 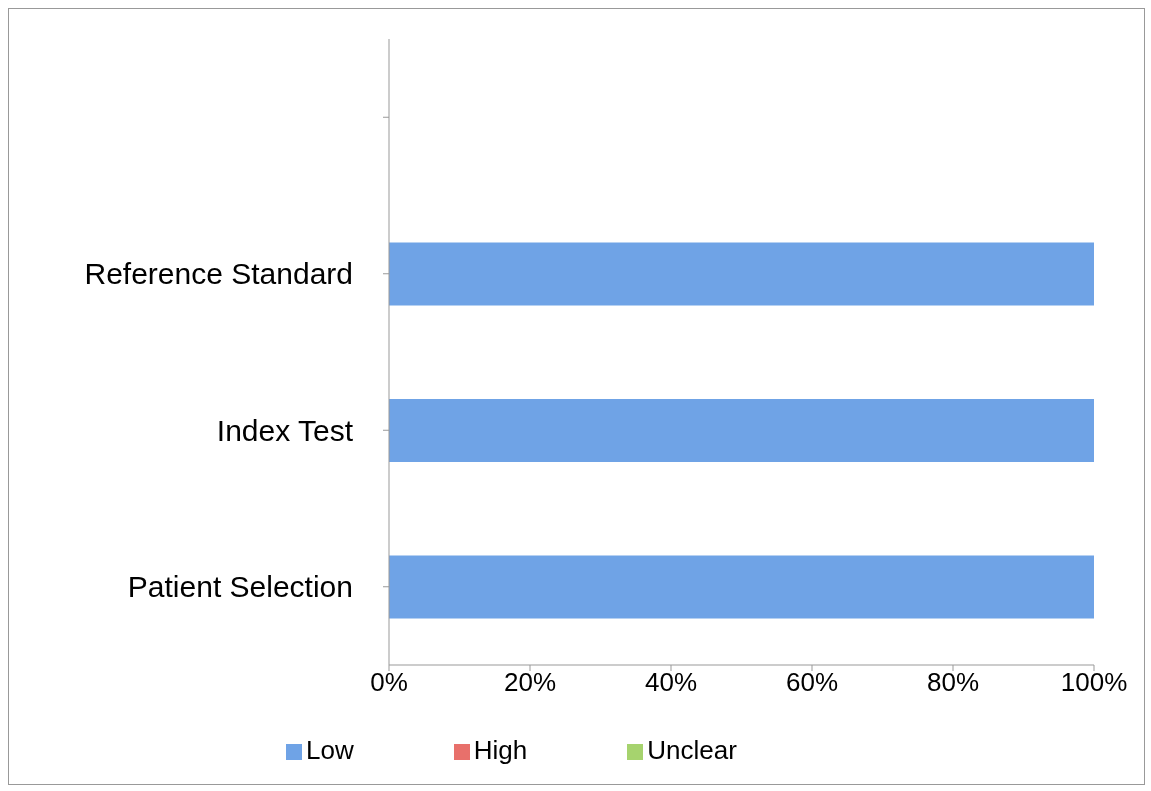 I want to click on y-tick-label: Patient Selection, so click(x=240, y=587).